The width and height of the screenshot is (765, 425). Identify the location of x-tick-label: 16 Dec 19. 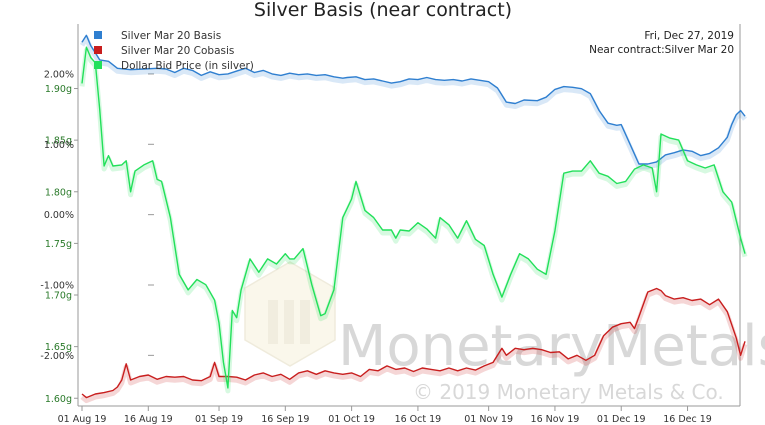
(687, 419).